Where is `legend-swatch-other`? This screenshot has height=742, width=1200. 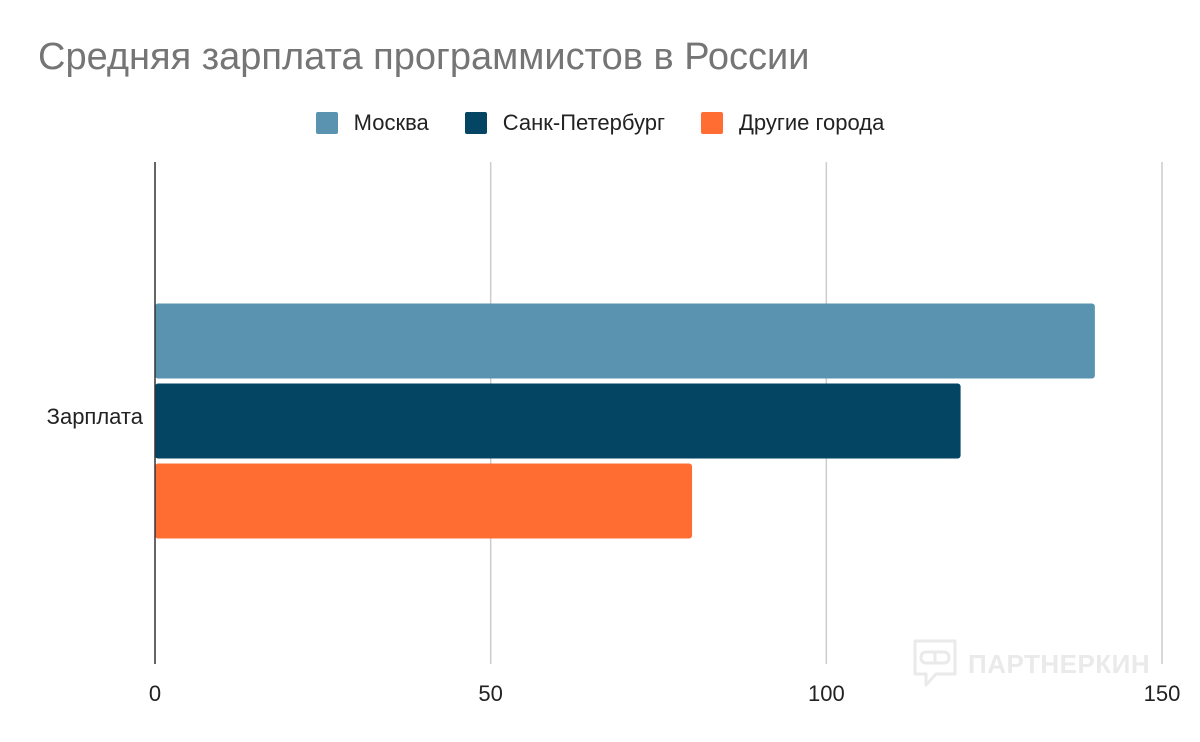 legend-swatch-other is located at coordinates (711, 123).